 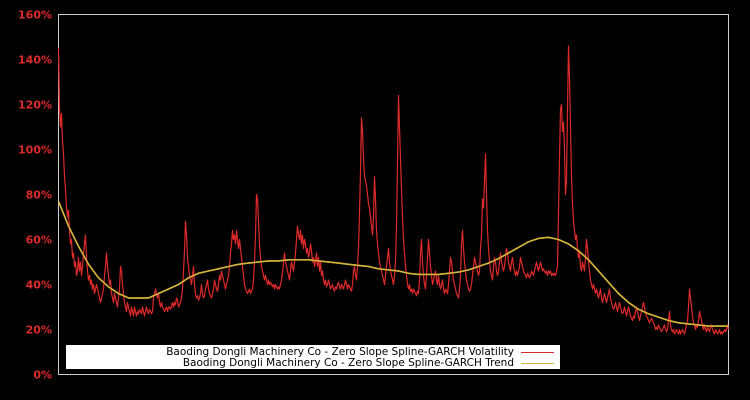 What do you see at coordinates (42, 375) in the screenshot?
I see `y-tick-label: 0%` at bounding box center [42, 375].